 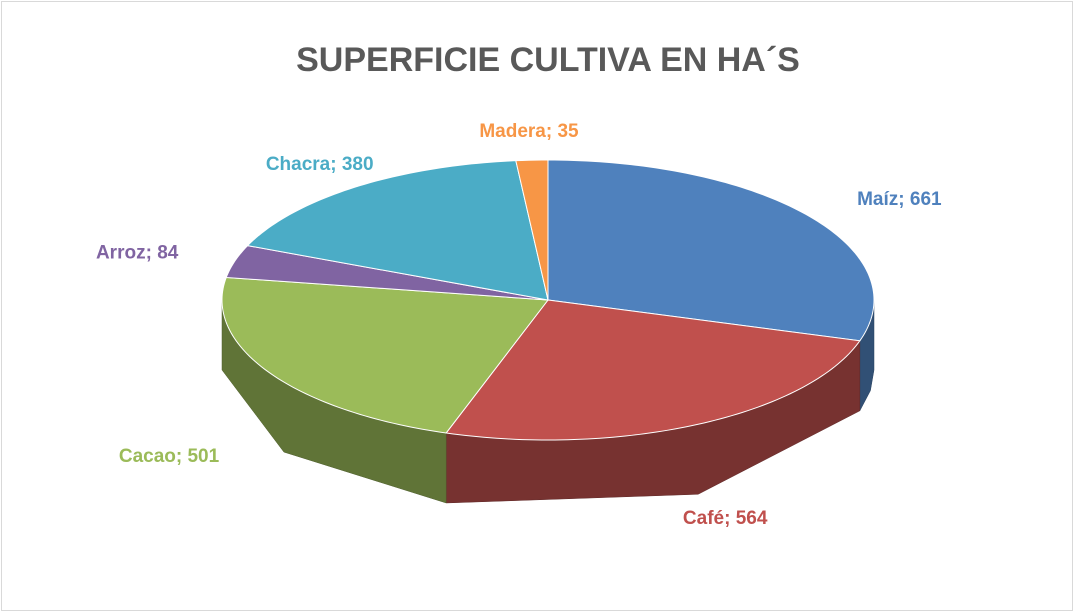 I want to click on label-value: 661, so click(x=926, y=199).